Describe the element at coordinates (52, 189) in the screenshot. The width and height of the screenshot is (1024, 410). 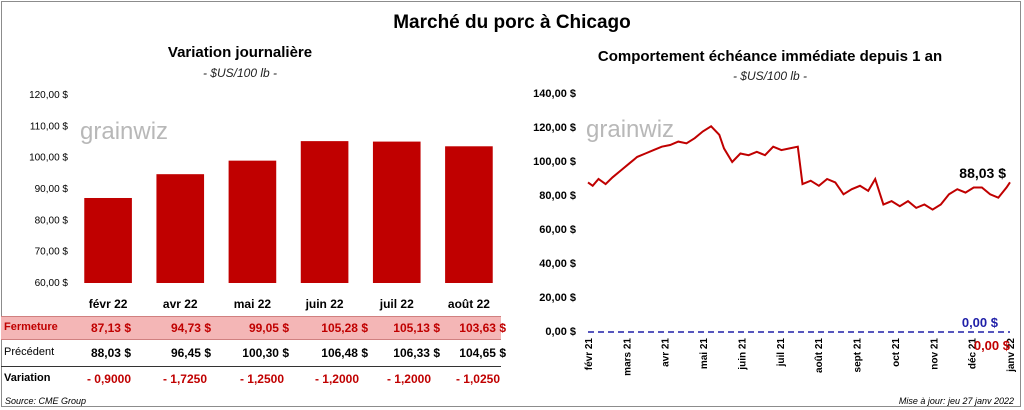
I see `y-tick-label: 90,00 $` at that location.